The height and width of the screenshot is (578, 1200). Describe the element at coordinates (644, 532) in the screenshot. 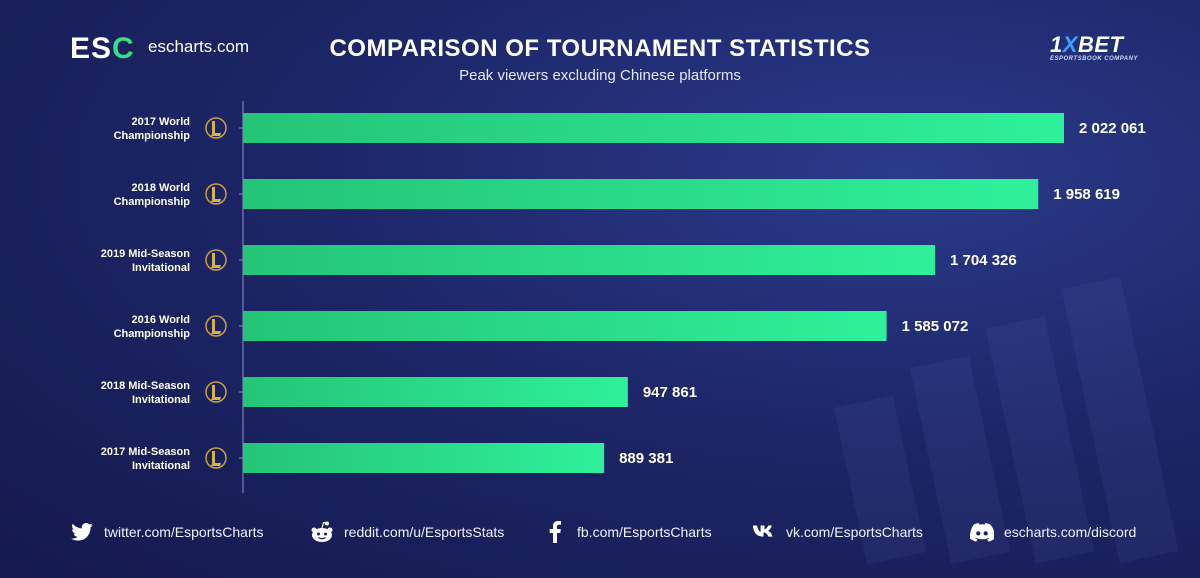

I see `social-label: fb.com/EsportsCharts` at that location.